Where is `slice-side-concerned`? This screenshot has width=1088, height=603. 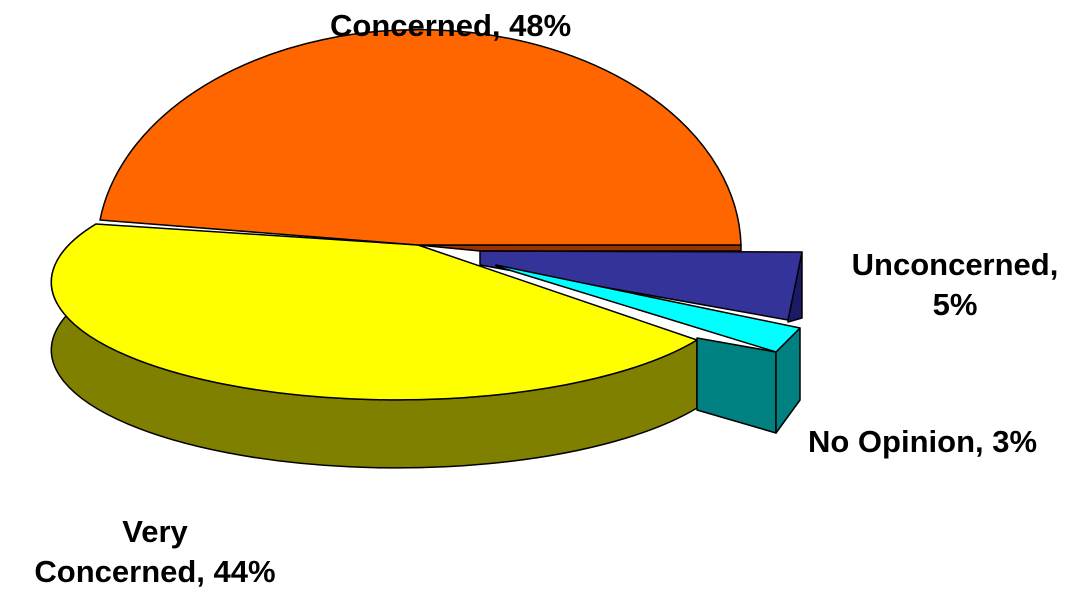 slice-side-concerned is located at coordinates (579, 248).